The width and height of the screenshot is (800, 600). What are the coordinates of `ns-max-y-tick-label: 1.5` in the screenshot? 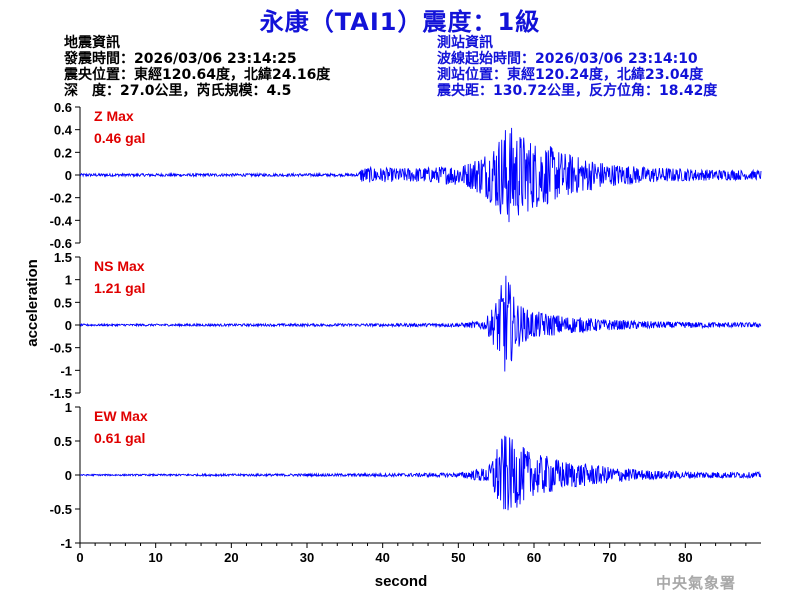 It's located at (63, 257).